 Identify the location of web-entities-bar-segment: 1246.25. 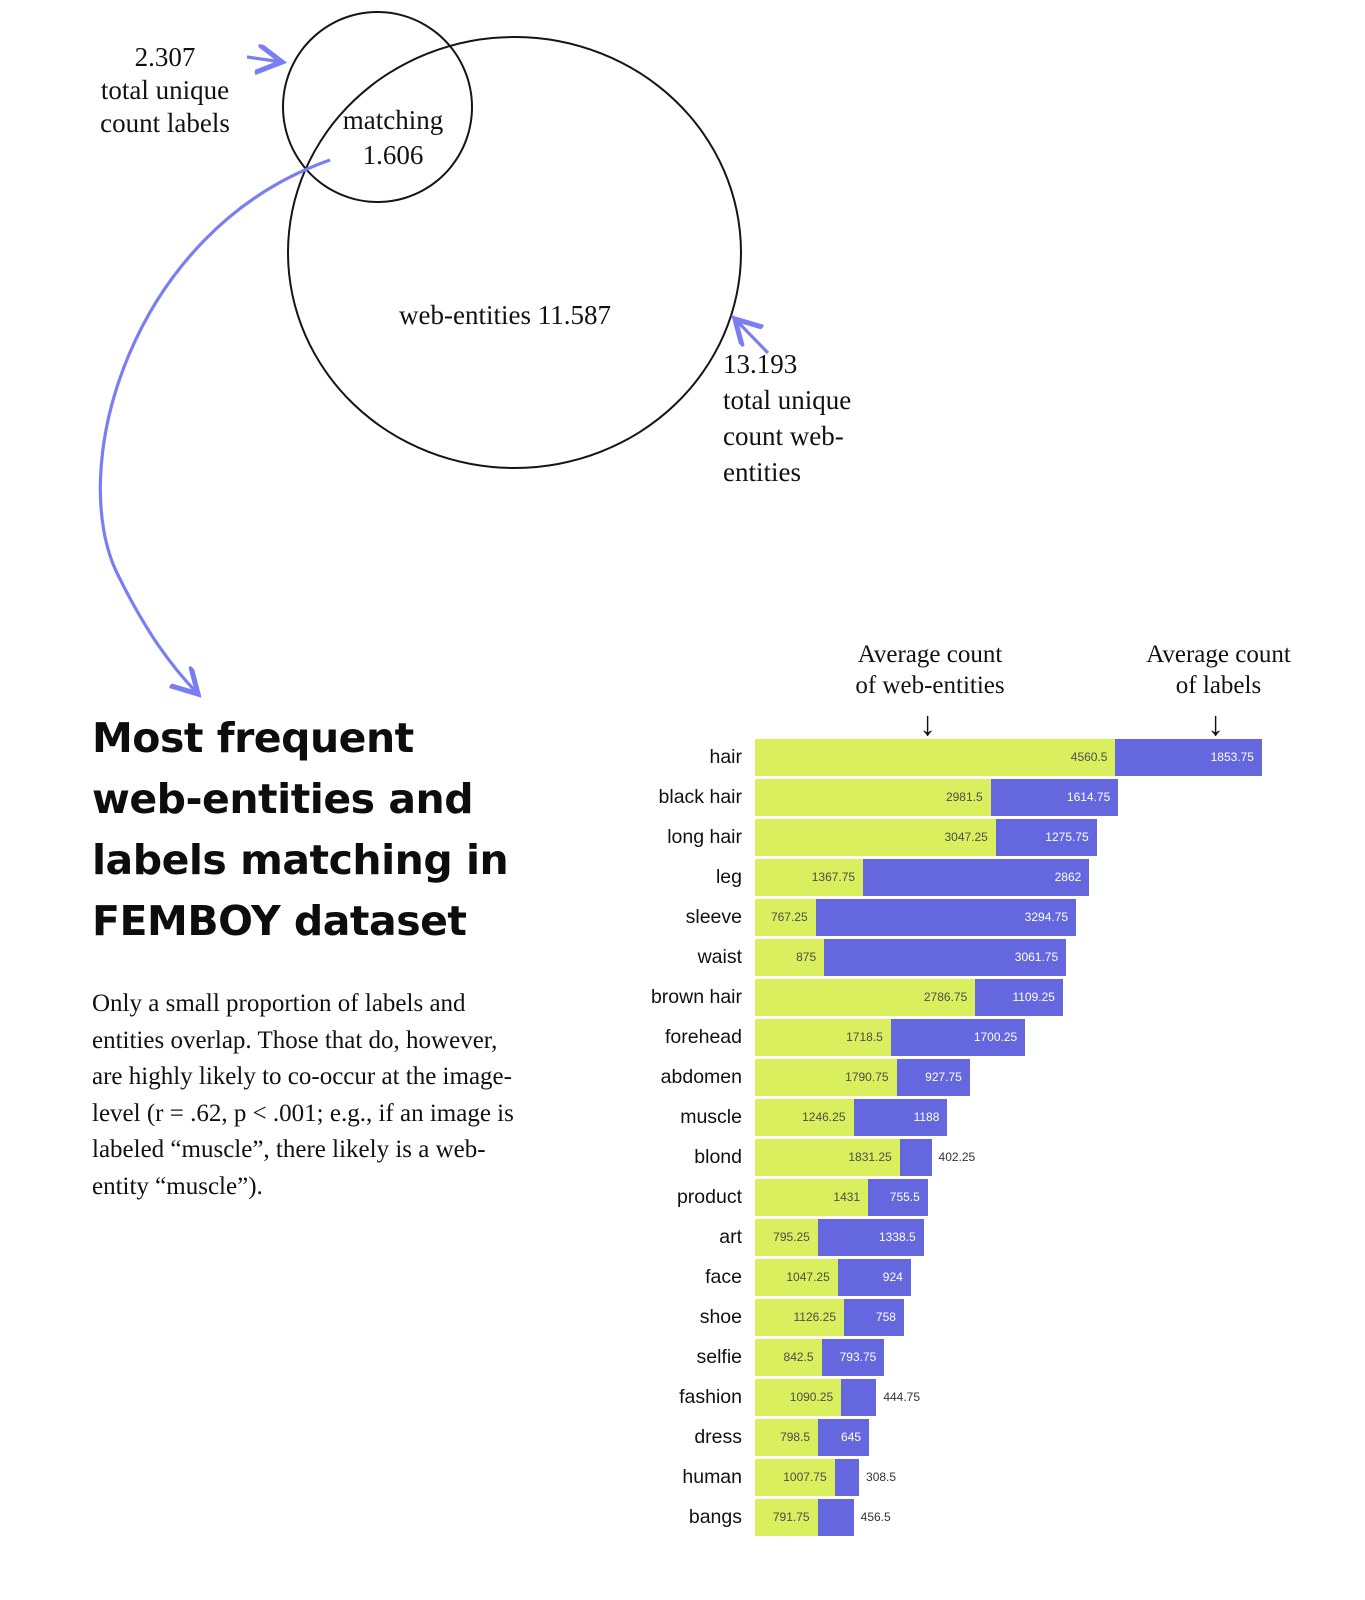
(804, 1117).